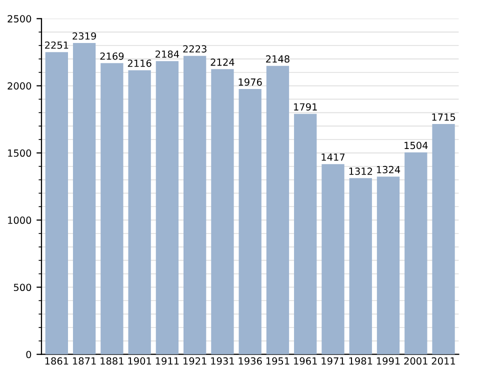 The image size is (488, 373). Describe the element at coordinates (333, 157) in the screenshot. I see `data-label: 1417` at that location.